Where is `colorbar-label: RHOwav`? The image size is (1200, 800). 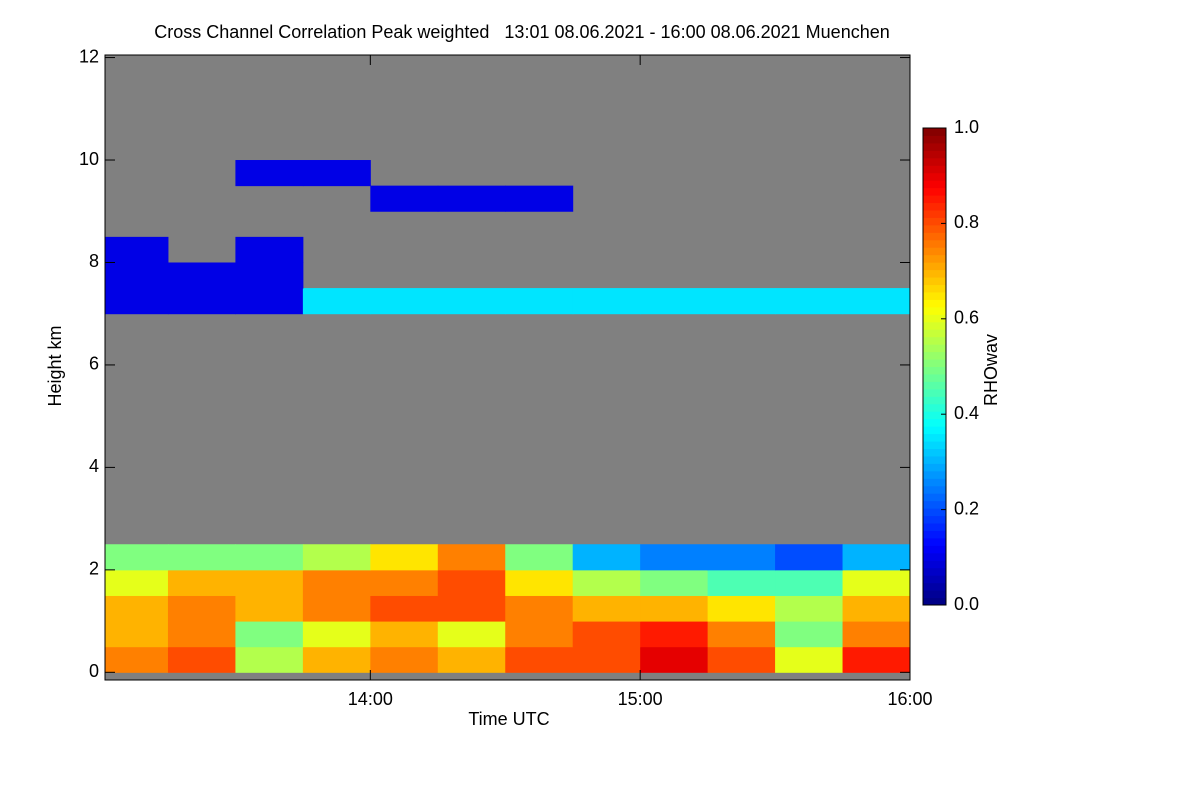 colorbar-label: RHOwav is located at coordinates (991, 370).